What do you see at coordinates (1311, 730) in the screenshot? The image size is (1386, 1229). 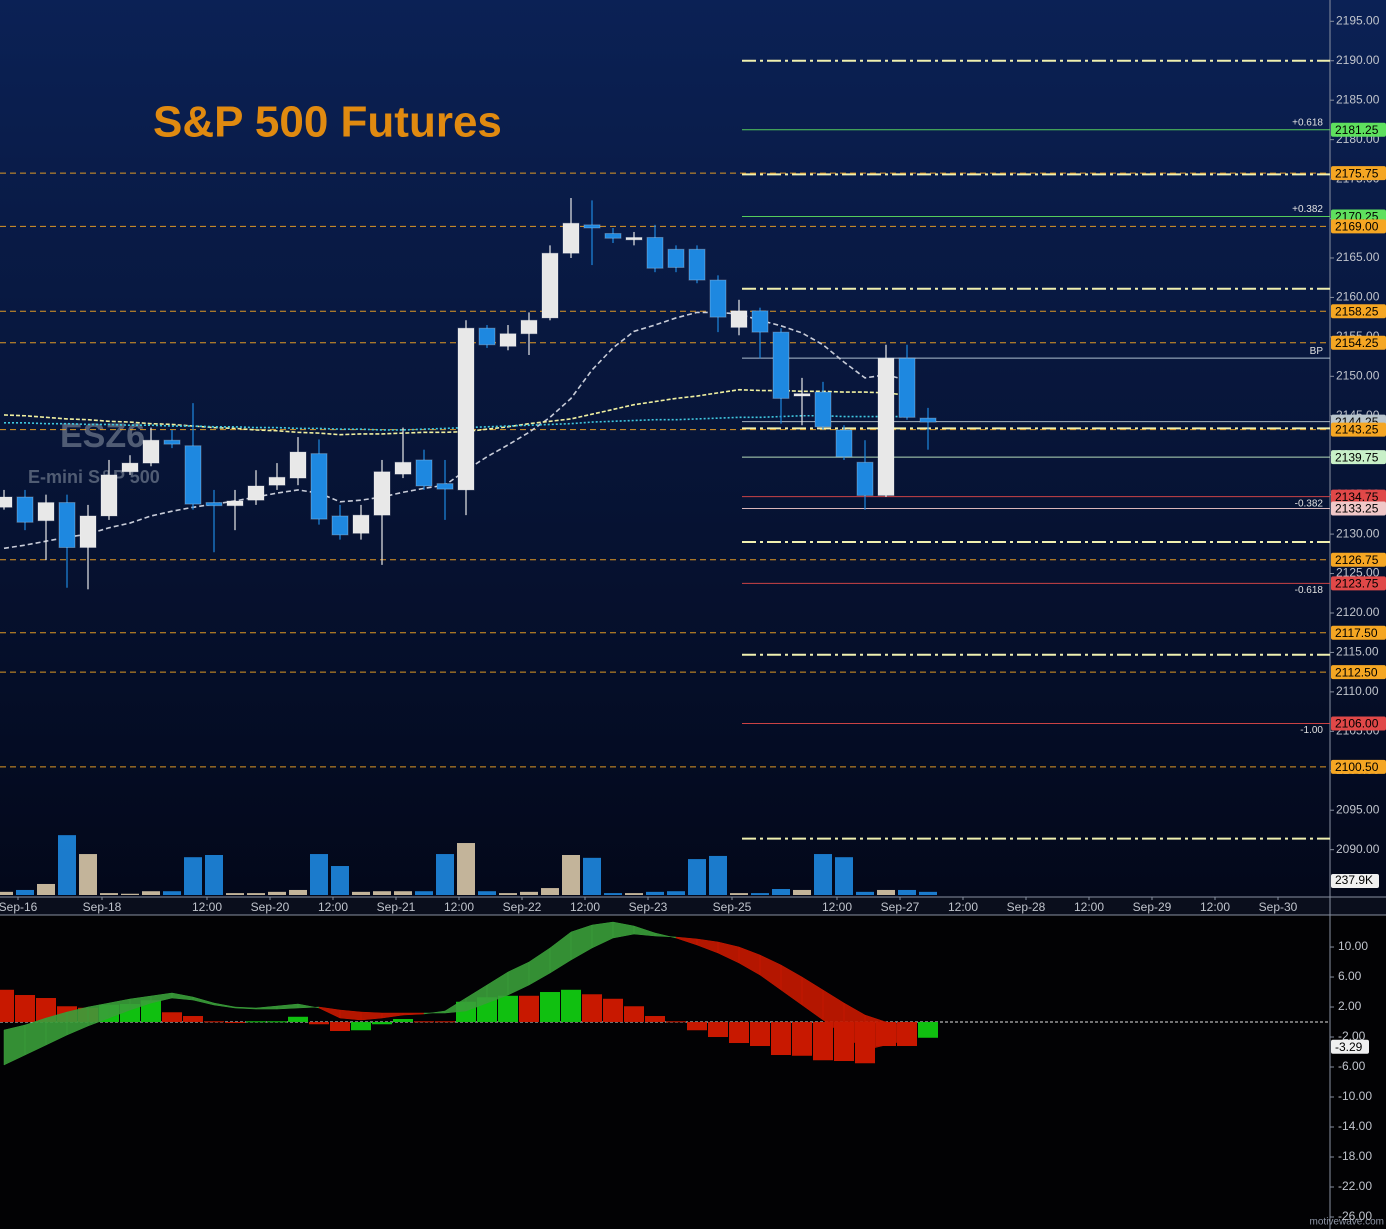 I see `fib-label: -1.00` at bounding box center [1311, 730].